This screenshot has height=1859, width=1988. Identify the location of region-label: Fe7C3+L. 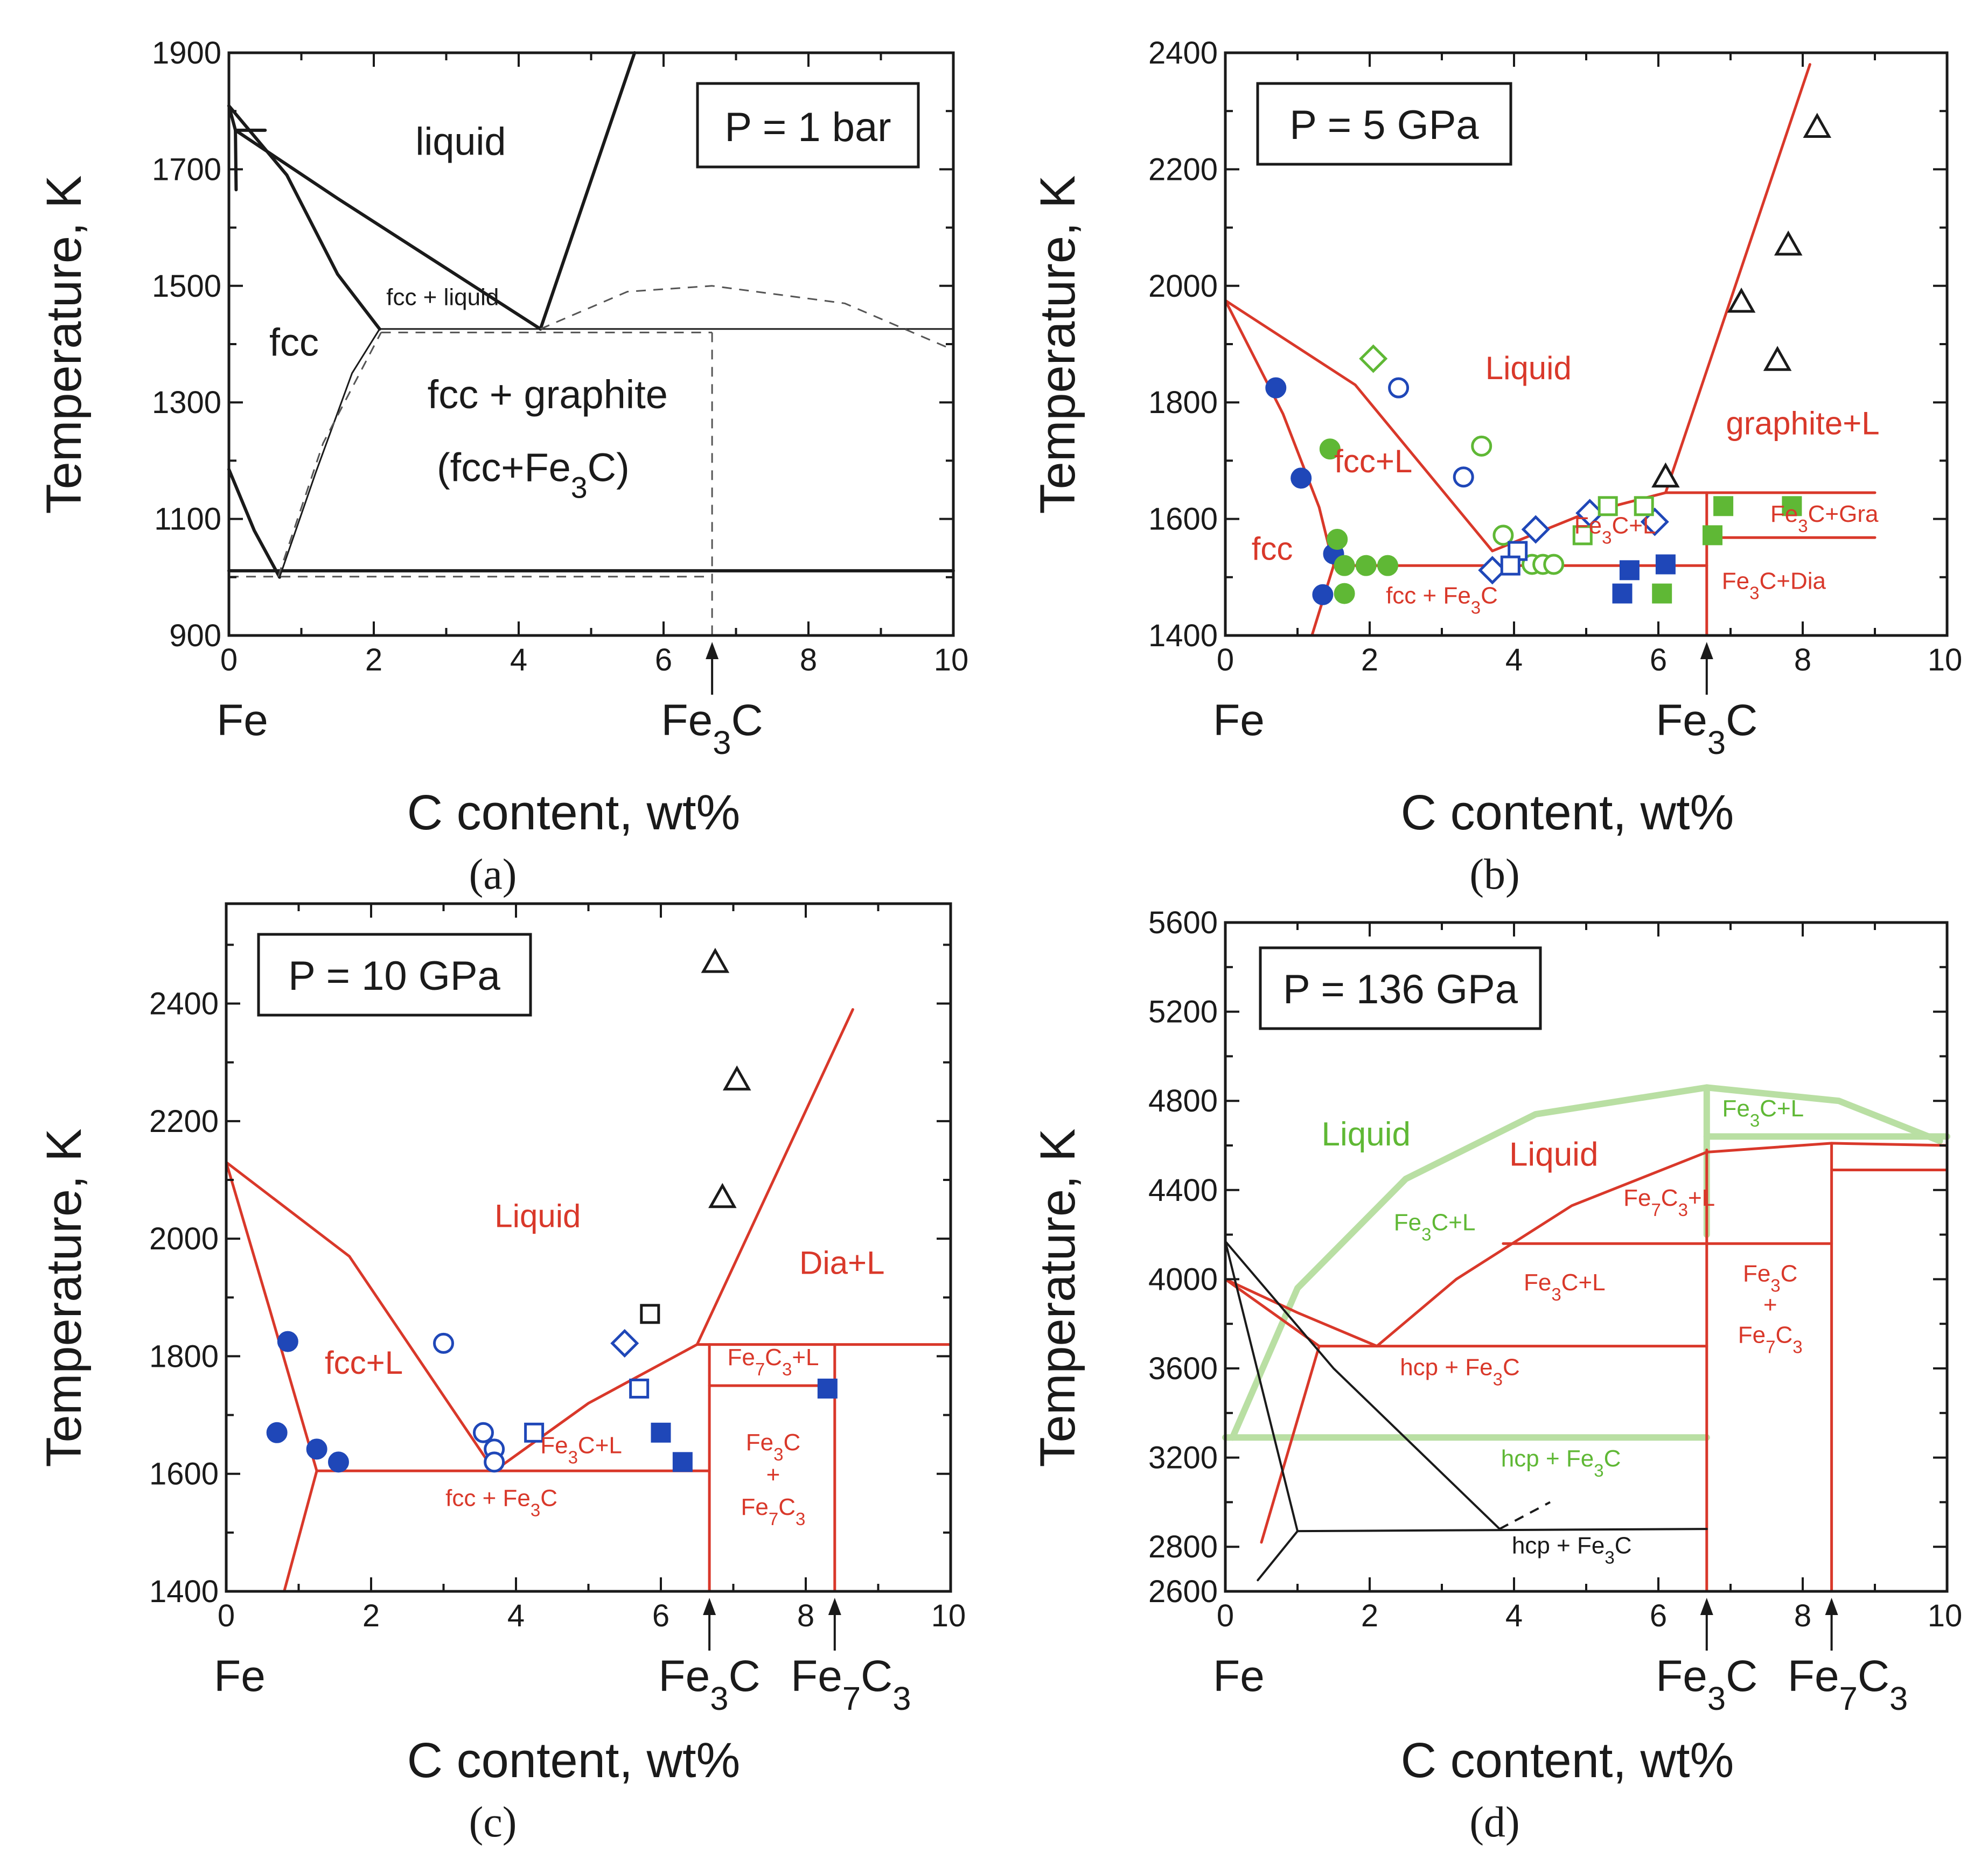
(1669, 1203).